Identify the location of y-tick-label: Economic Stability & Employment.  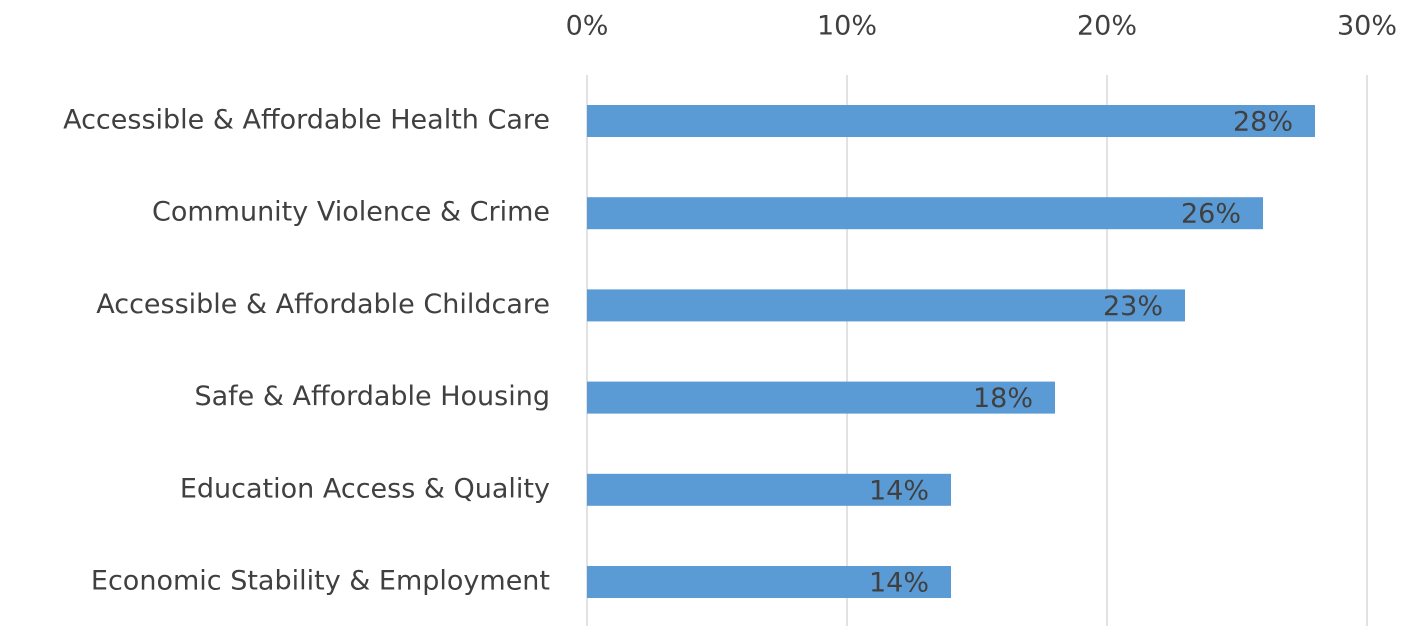
(320, 581).